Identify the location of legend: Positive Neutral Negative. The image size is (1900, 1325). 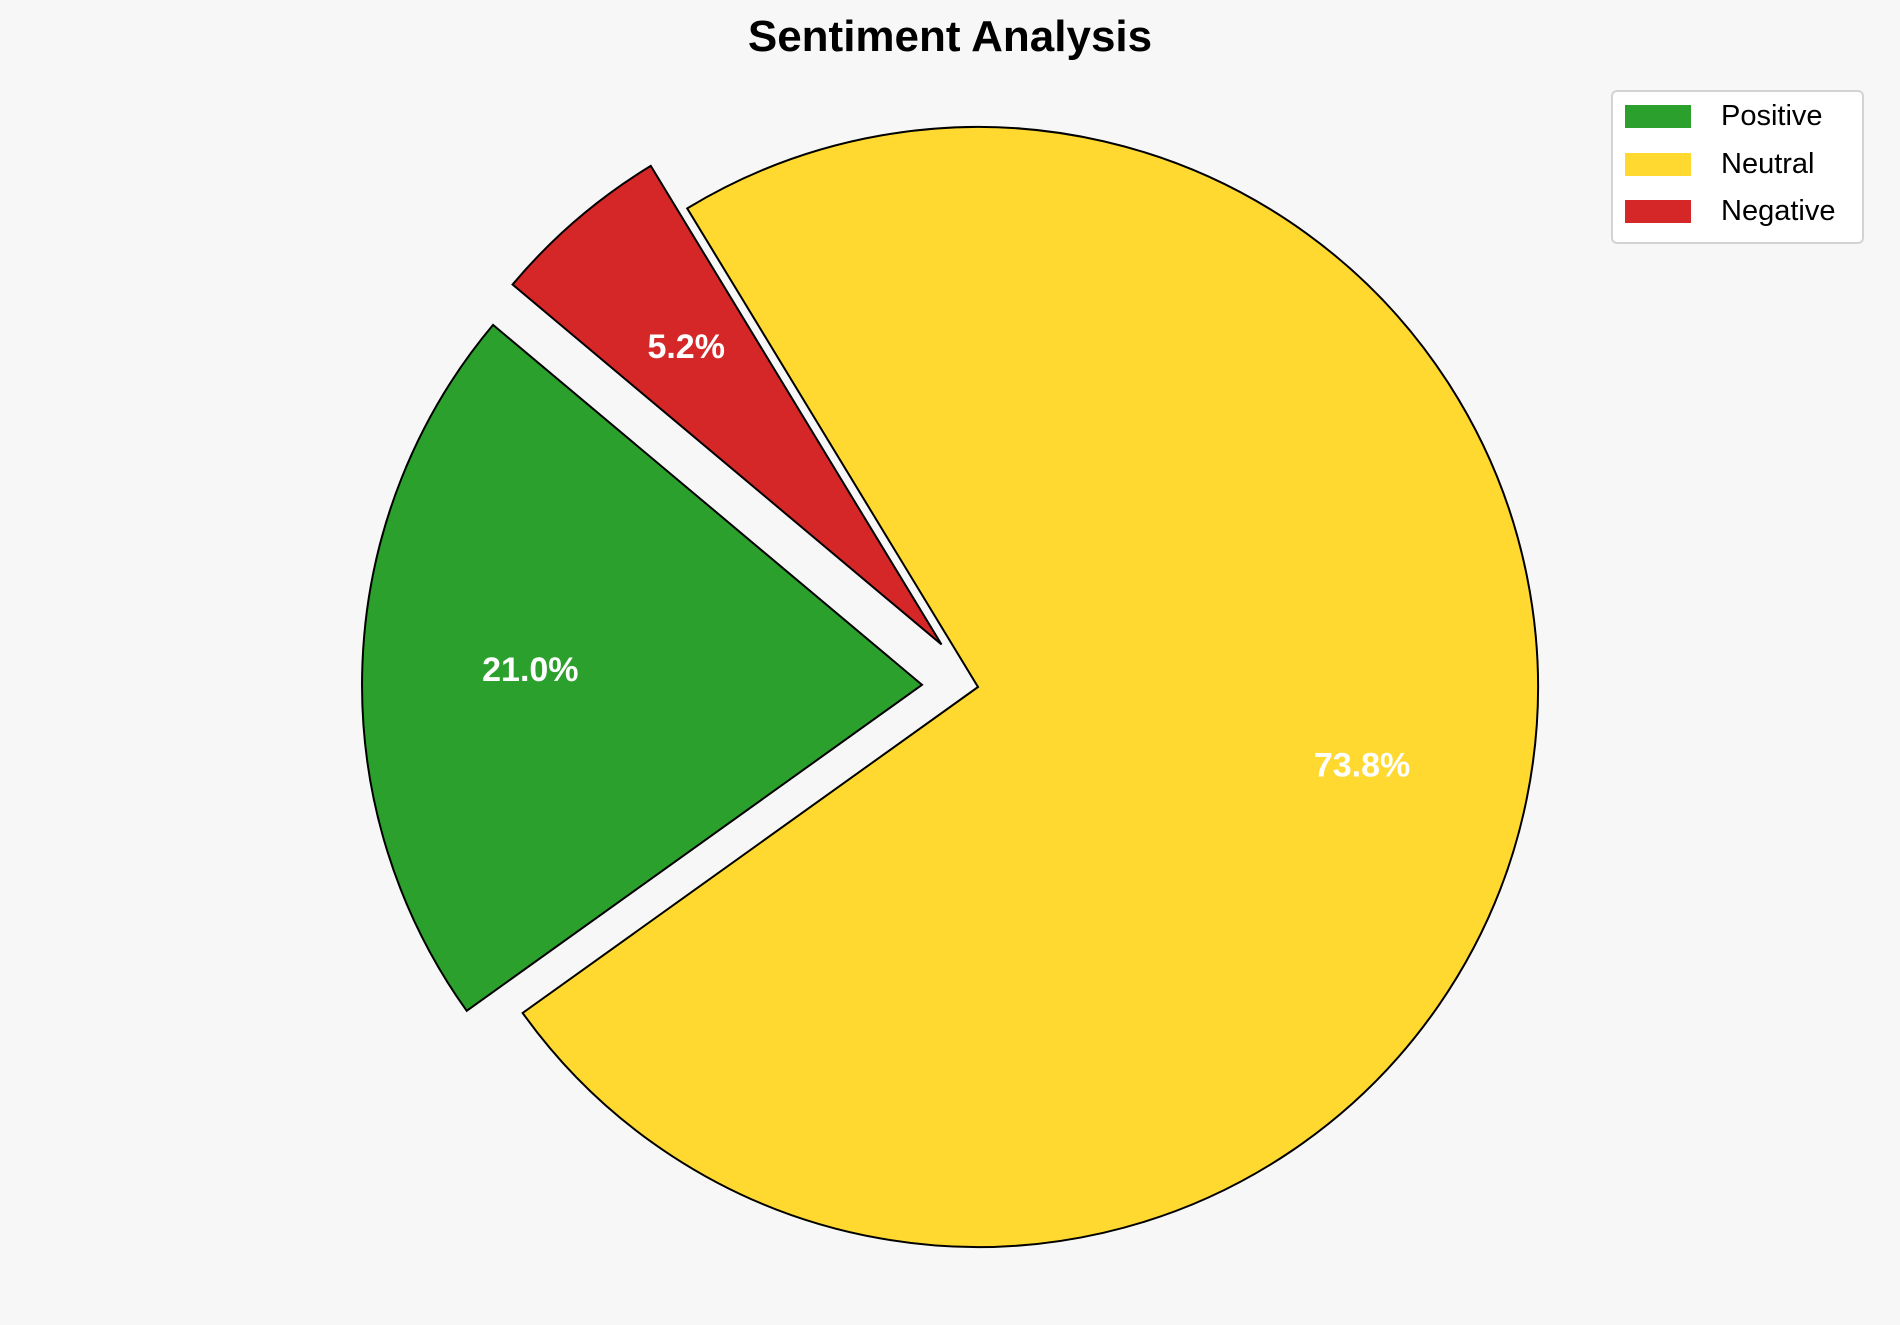
(1737, 167).